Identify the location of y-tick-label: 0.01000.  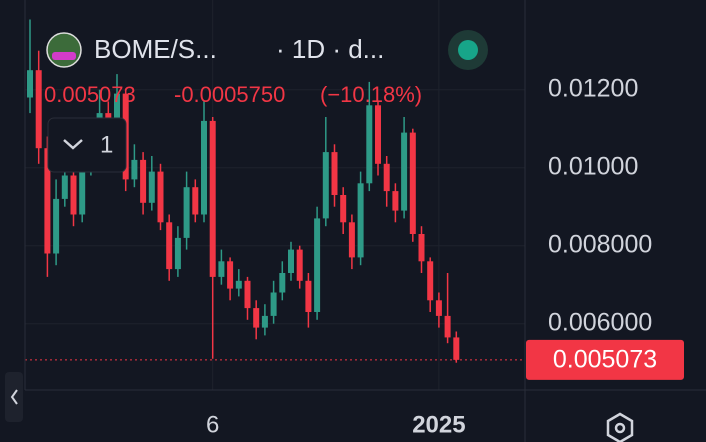
(593, 166).